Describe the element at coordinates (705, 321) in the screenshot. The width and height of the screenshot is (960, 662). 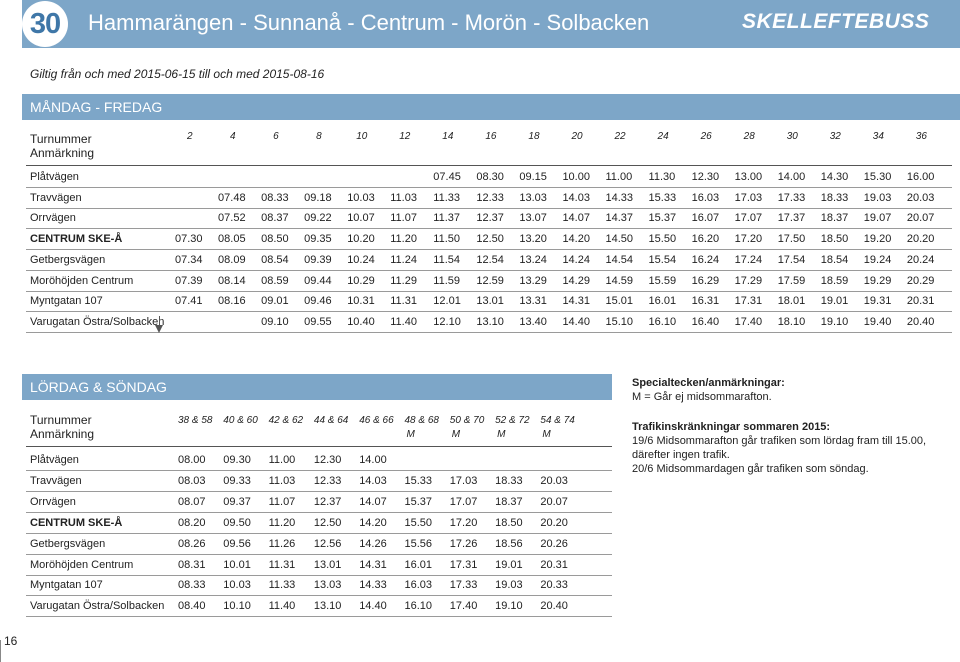
I see `departure-time: 16.40` at that location.